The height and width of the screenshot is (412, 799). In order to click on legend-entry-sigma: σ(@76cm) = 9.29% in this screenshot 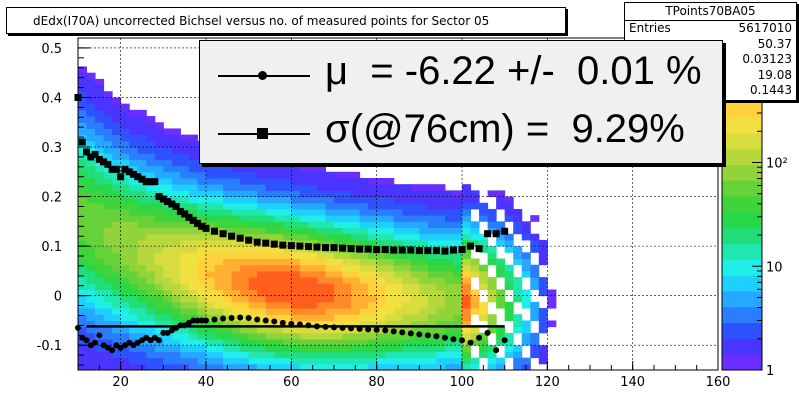, I will do `click(461, 133)`.